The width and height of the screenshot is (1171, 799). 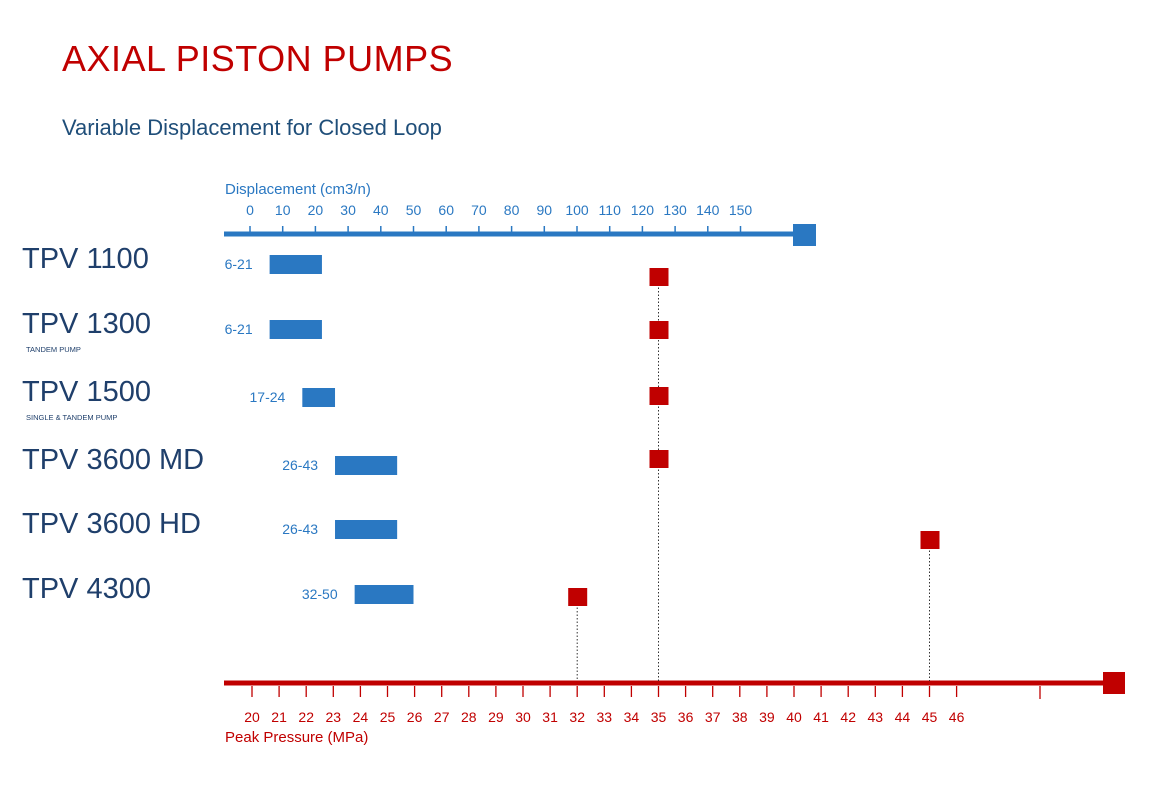 I want to click on pressure-tick-label: 20, so click(x=252, y=717).